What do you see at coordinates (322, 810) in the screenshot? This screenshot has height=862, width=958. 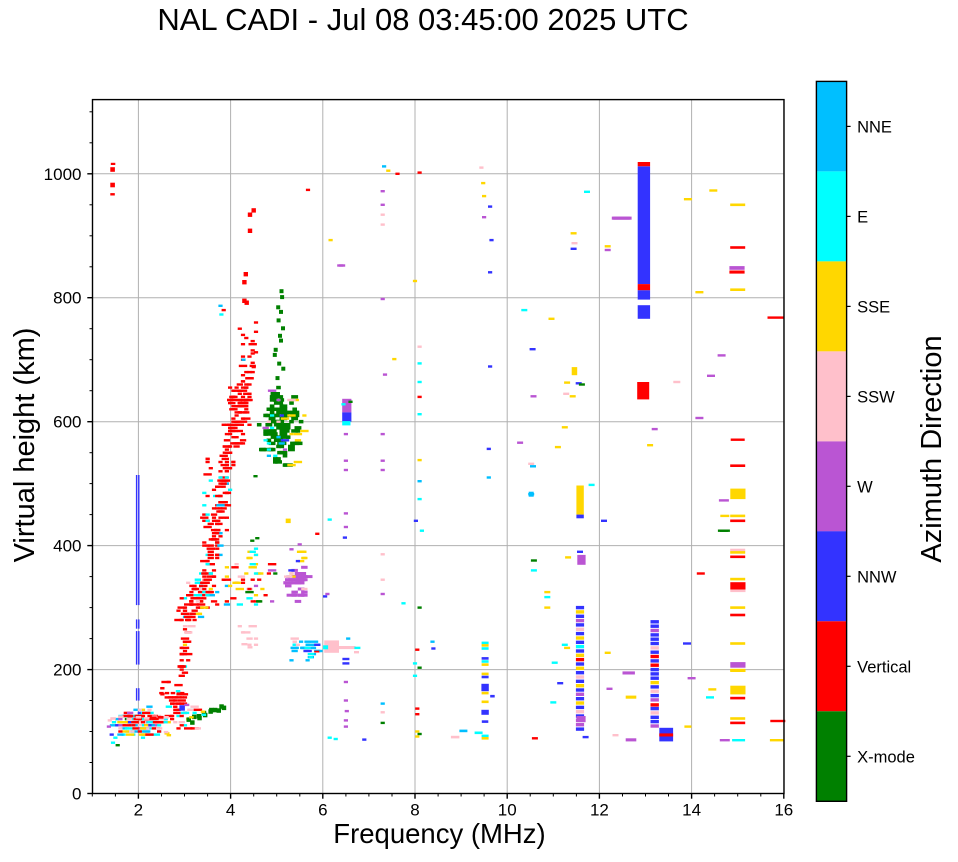 I see `svg-text: 6` at bounding box center [322, 810].